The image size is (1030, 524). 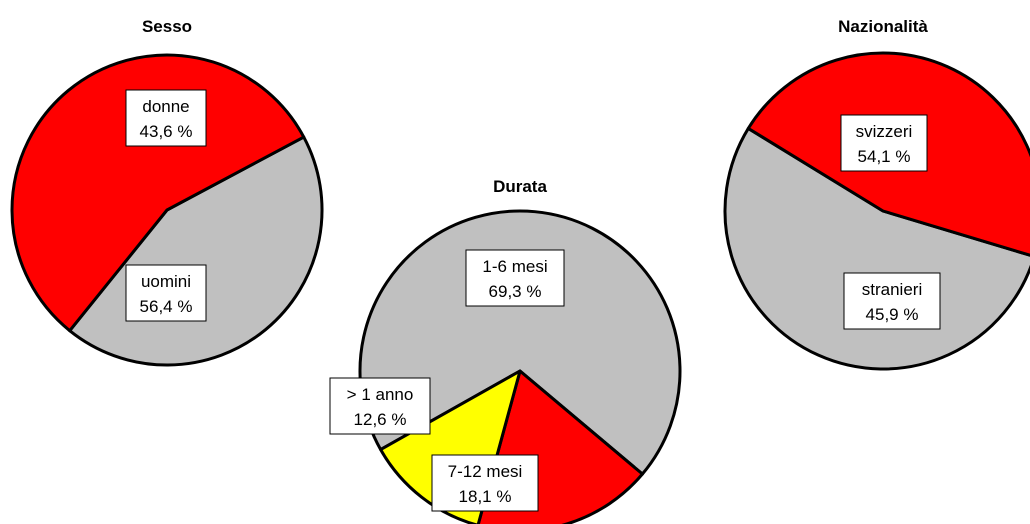 What do you see at coordinates (892, 301) in the screenshot?
I see `slice-label-stranieri: stranieri 45,9 %` at bounding box center [892, 301].